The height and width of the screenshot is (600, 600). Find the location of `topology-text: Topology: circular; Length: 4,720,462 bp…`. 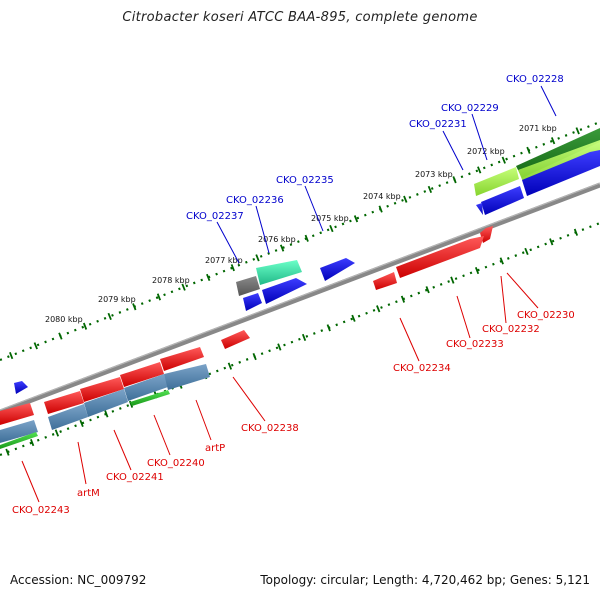

topology-text: Topology: circular; Length: 4,720,462 bp… is located at coordinates (425, 580).